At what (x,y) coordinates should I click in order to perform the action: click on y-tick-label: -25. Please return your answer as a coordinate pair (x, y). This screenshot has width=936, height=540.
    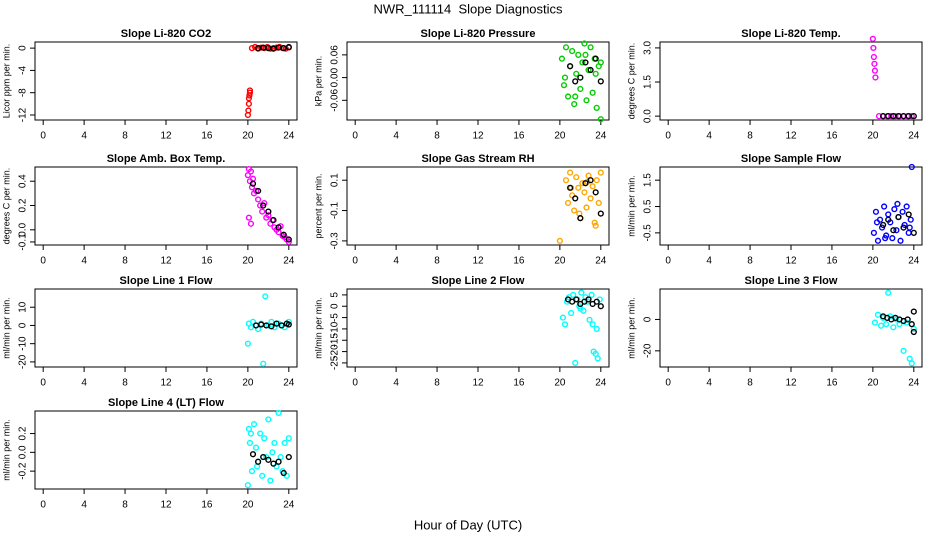
    Looking at the image, I should click on (335, 362).